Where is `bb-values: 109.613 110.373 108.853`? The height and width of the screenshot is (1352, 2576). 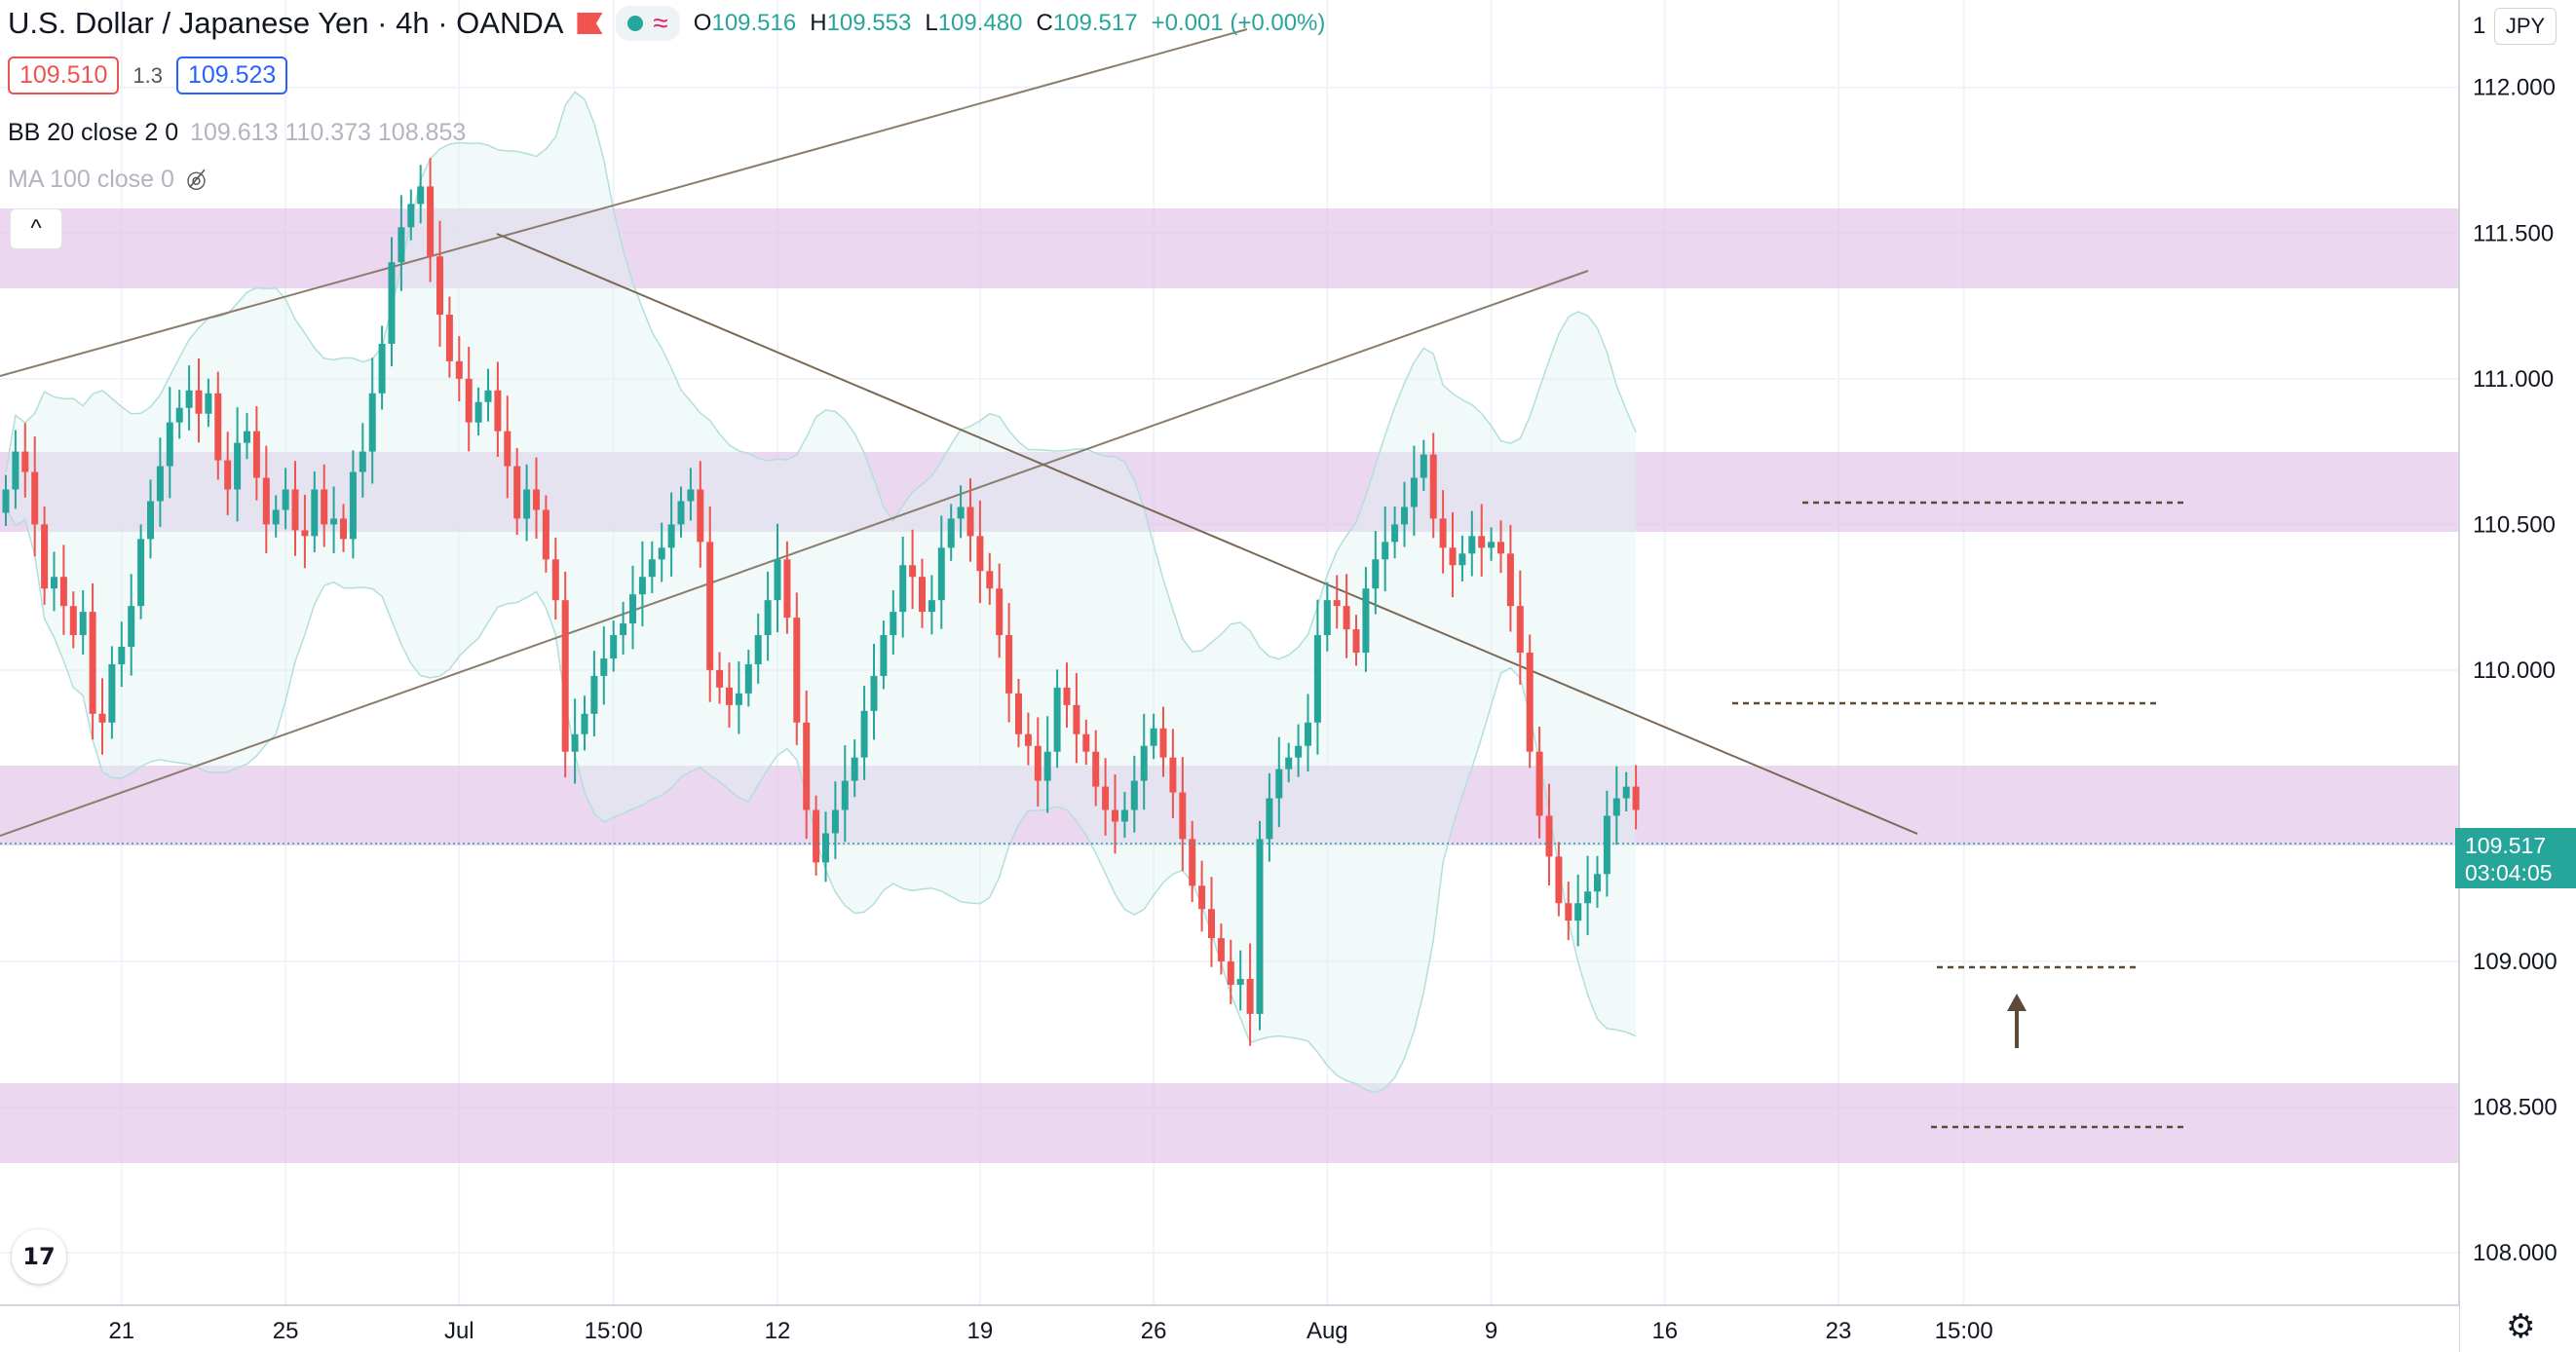 bb-values: 109.613 110.373 108.853 is located at coordinates (328, 132).